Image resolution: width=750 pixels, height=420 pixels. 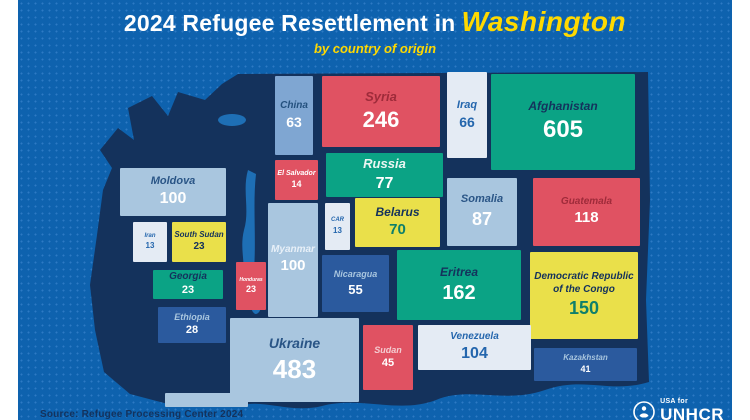 I want to click on treemap-box-south-sudan: South Sudan 23, so click(x=199, y=242).